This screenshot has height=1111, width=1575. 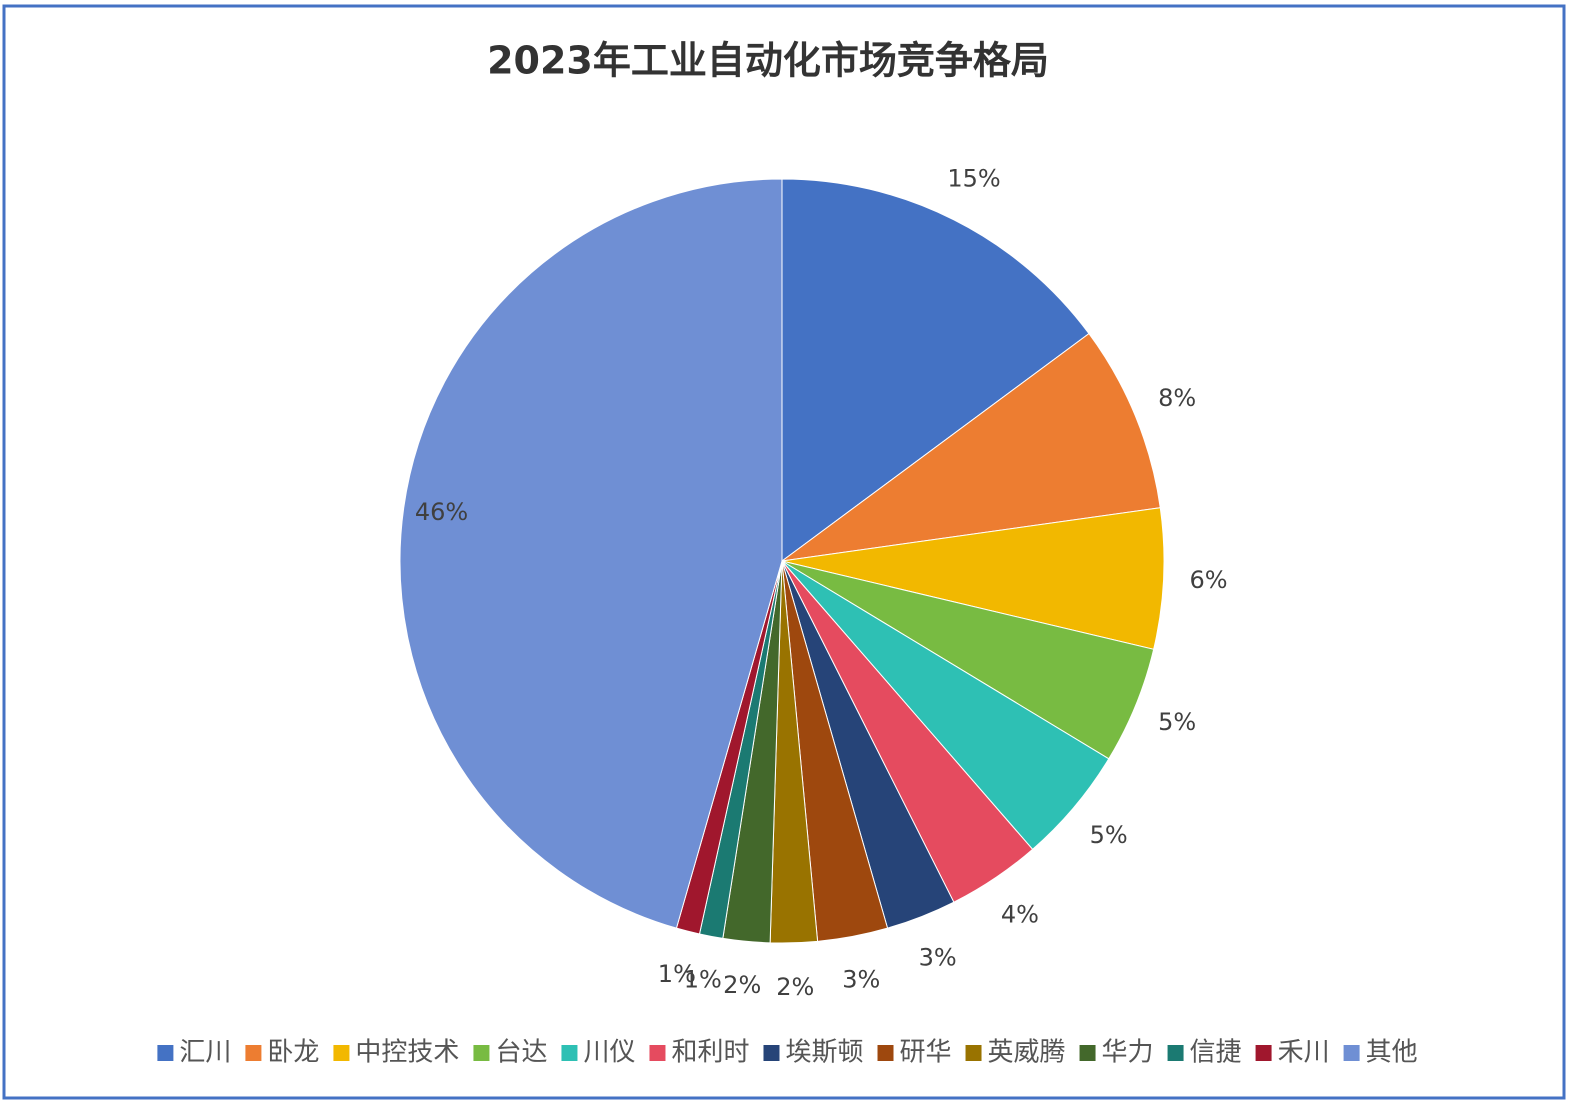 What do you see at coordinates (926, 1053) in the screenshot?
I see `legend-label: 研华` at bounding box center [926, 1053].